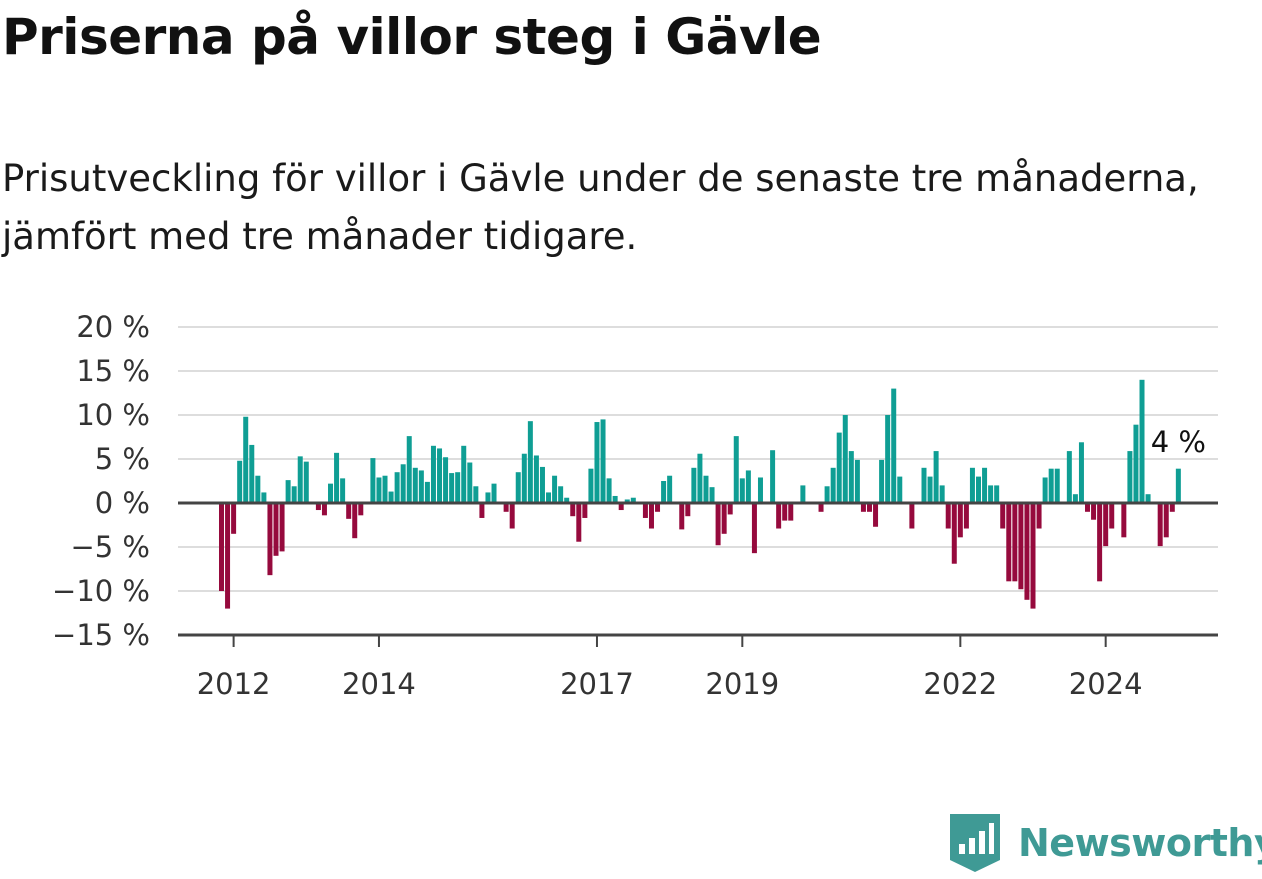  What do you see at coordinates (122, 459) in the screenshot?
I see `y-tick-label: 5 %` at bounding box center [122, 459].